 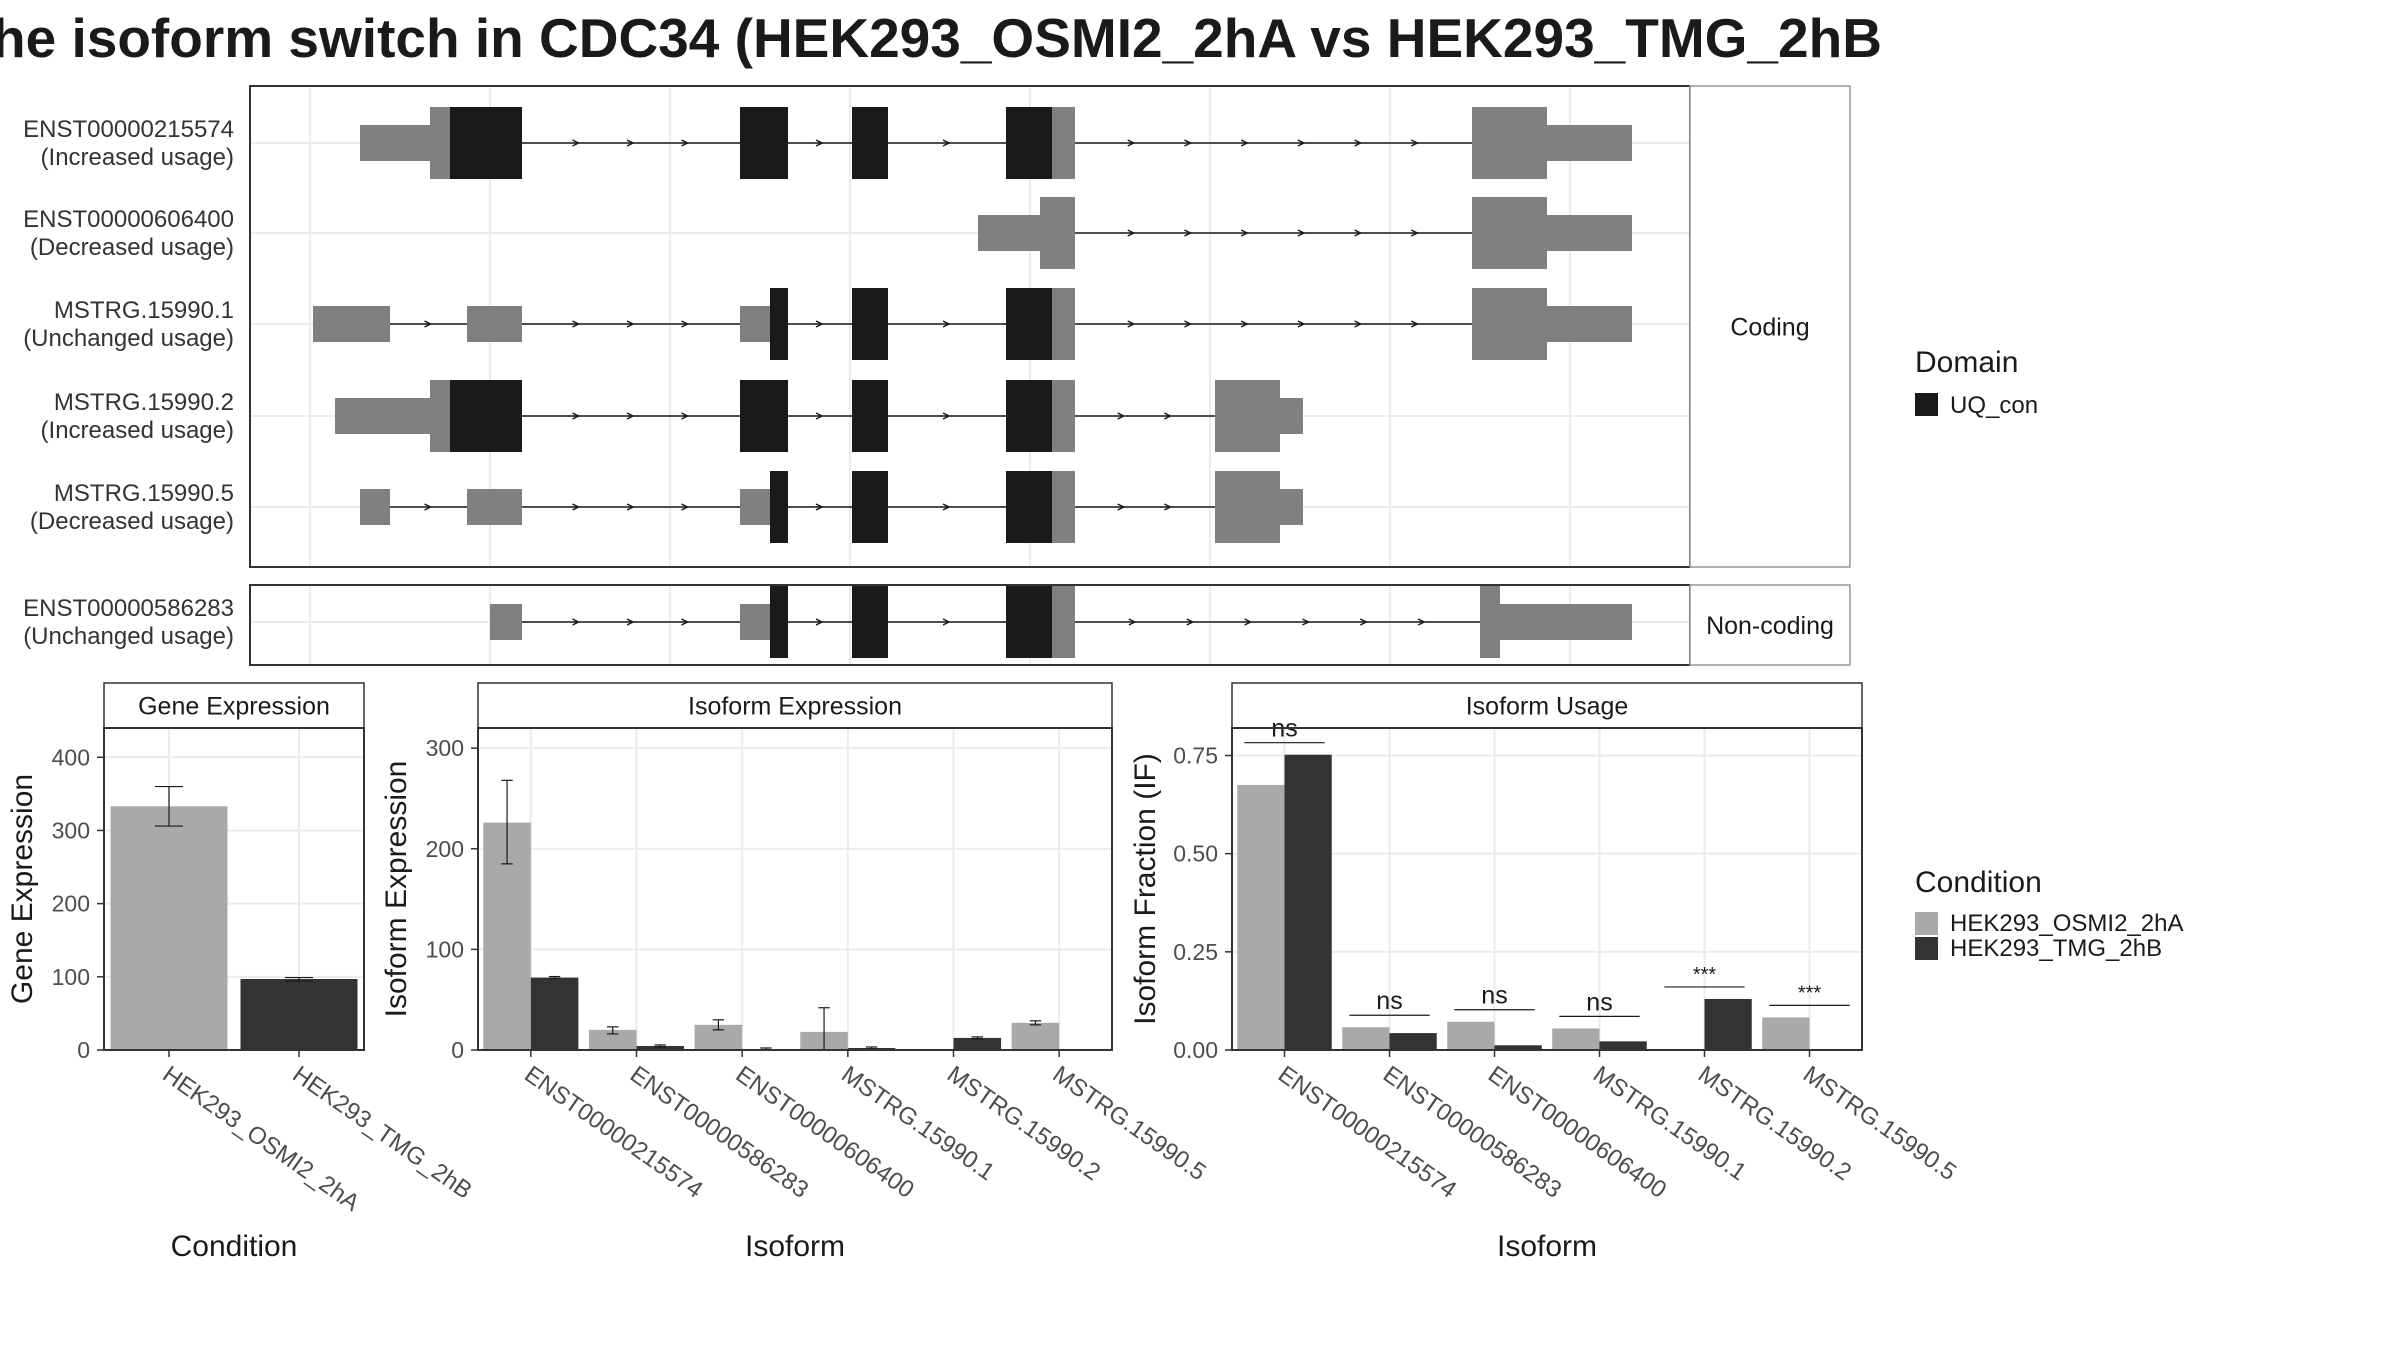 I want to click on y-axis-title: Gene Expression, so click(x=22, y=889).